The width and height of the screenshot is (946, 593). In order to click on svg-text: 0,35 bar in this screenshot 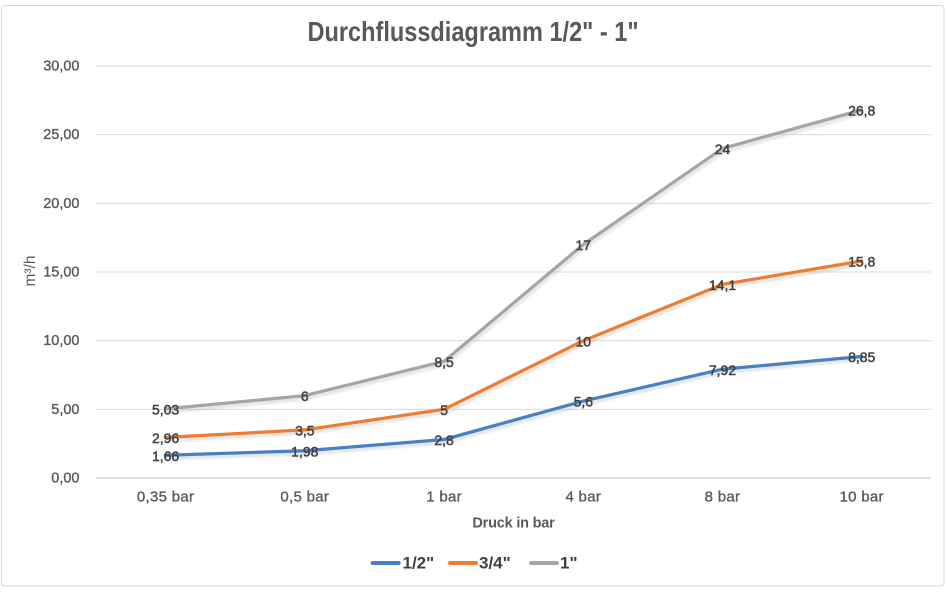, I will do `click(165, 497)`.